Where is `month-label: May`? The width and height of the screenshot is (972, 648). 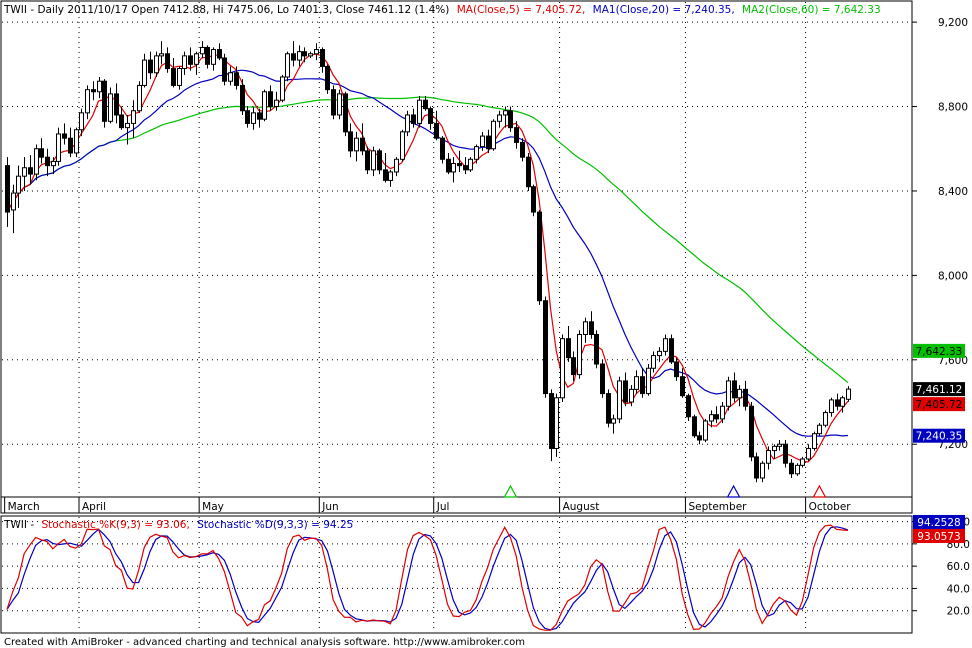 month-label: May is located at coordinates (213, 507).